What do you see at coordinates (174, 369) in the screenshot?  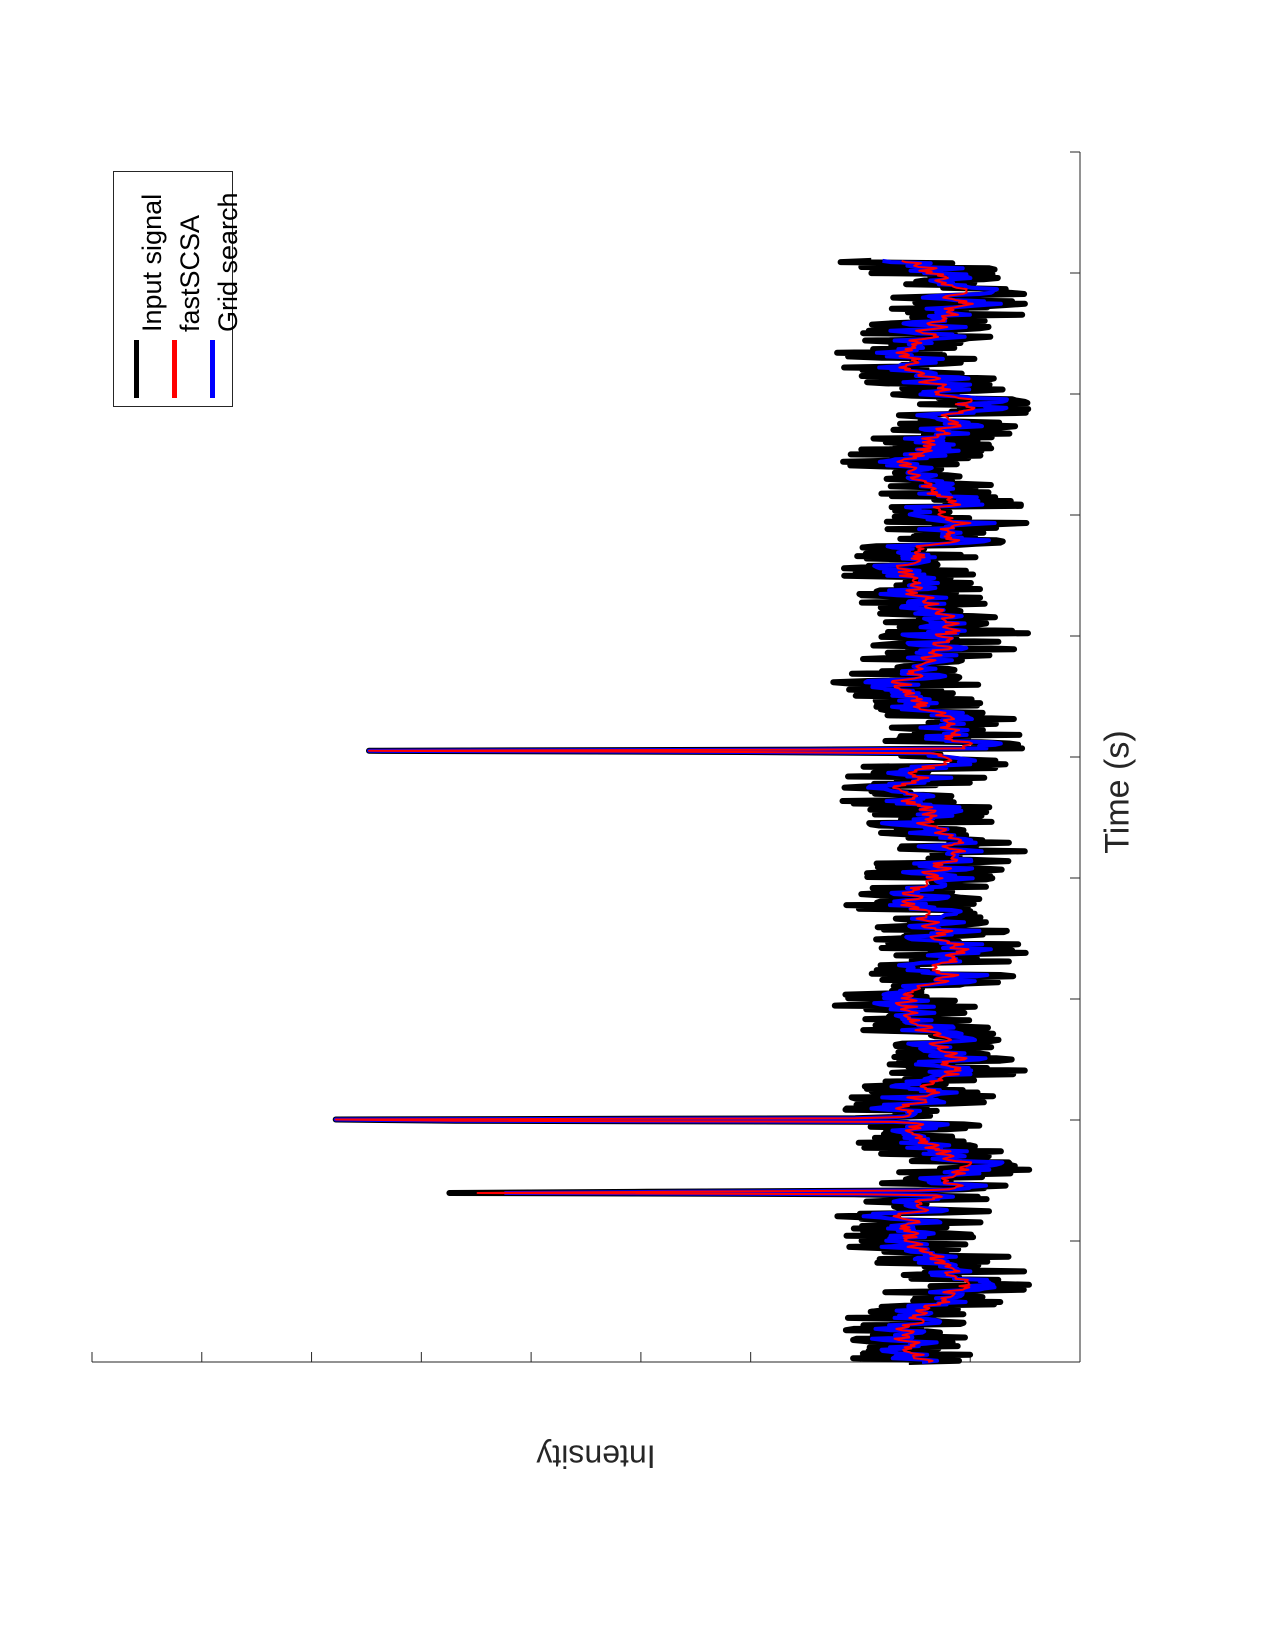 I see `legend-swatch-fastscsa` at bounding box center [174, 369].